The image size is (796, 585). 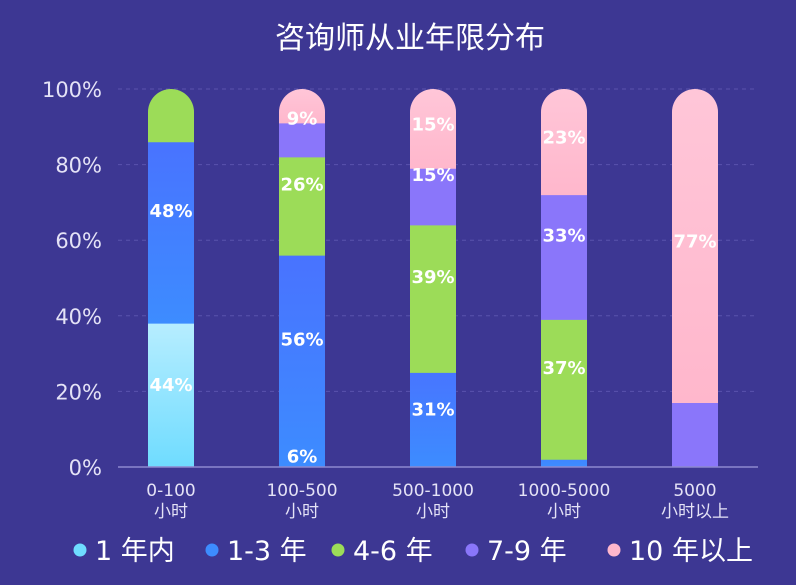 I want to click on y-tick-label: 20%, so click(x=78, y=392).